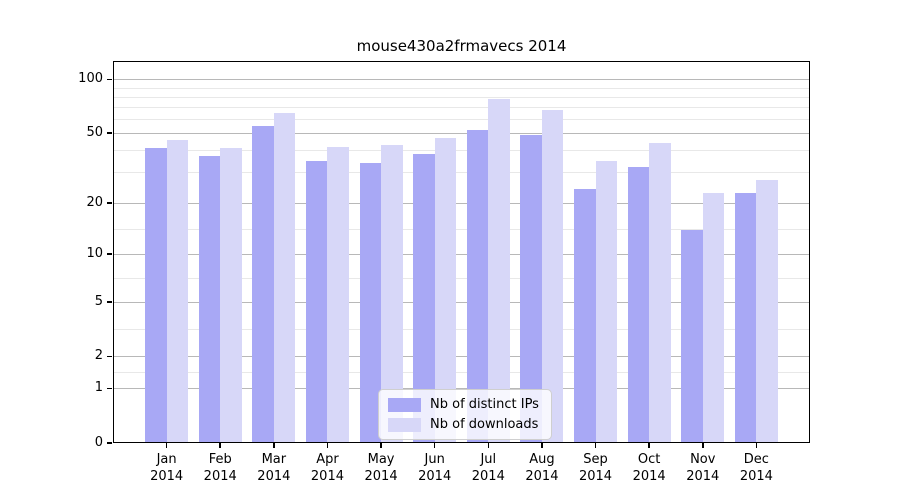 This screenshot has height=500, width=900. What do you see at coordinates (424, 298) in the screenshot?
I see `bar-ips-jun` at bounding box center [424, 298].